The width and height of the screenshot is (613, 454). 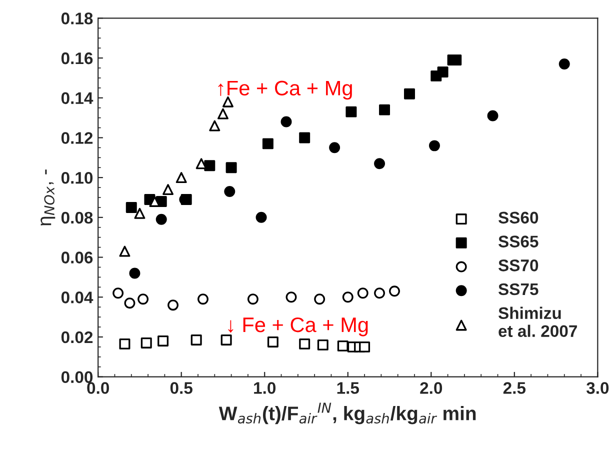 I want to click on y-tick-label: 0.00, so click(x=77, y=377).